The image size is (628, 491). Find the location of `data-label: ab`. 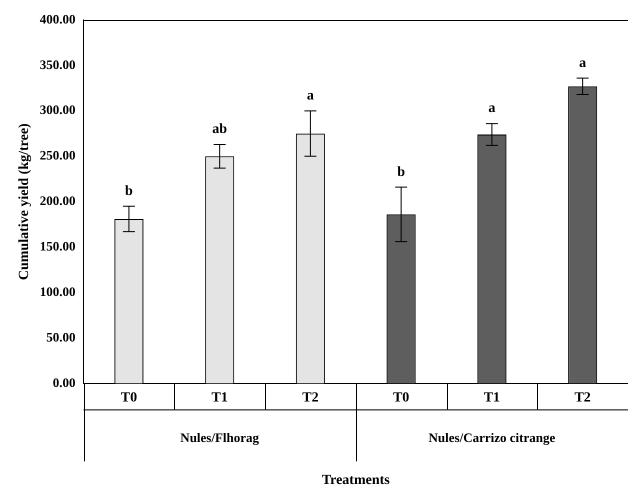

data-label: ab is located at coordinates (220, 130).